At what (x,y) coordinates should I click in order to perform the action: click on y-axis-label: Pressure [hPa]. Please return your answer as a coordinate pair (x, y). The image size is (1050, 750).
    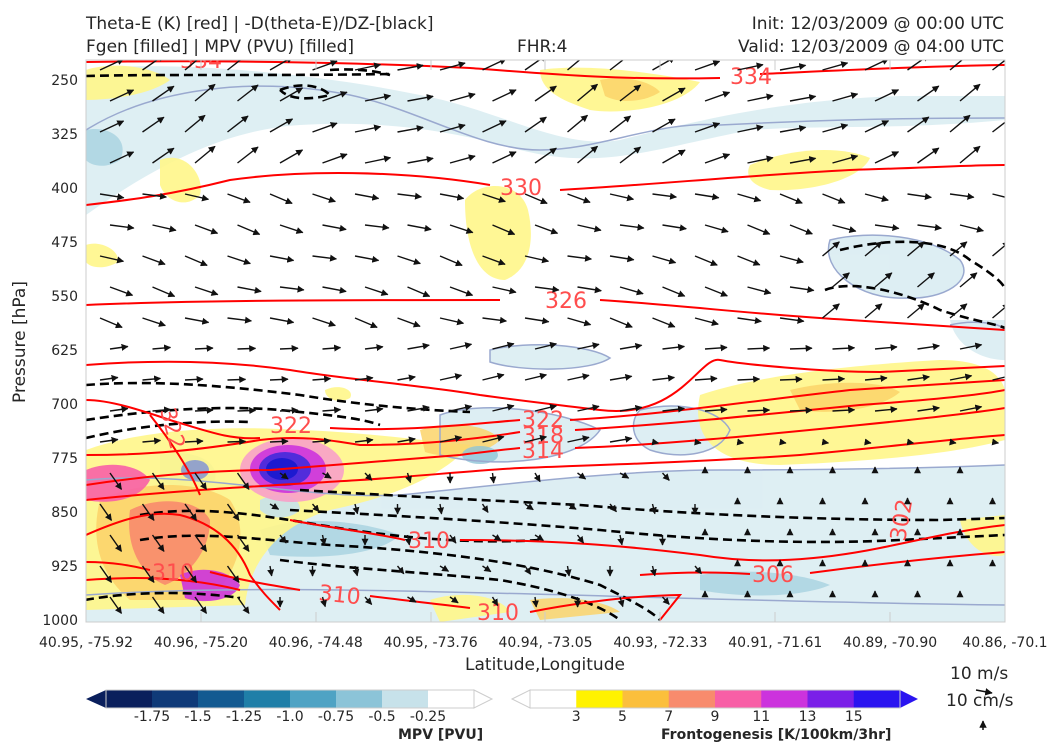
    Looking at the image, I should click on (20, 342).